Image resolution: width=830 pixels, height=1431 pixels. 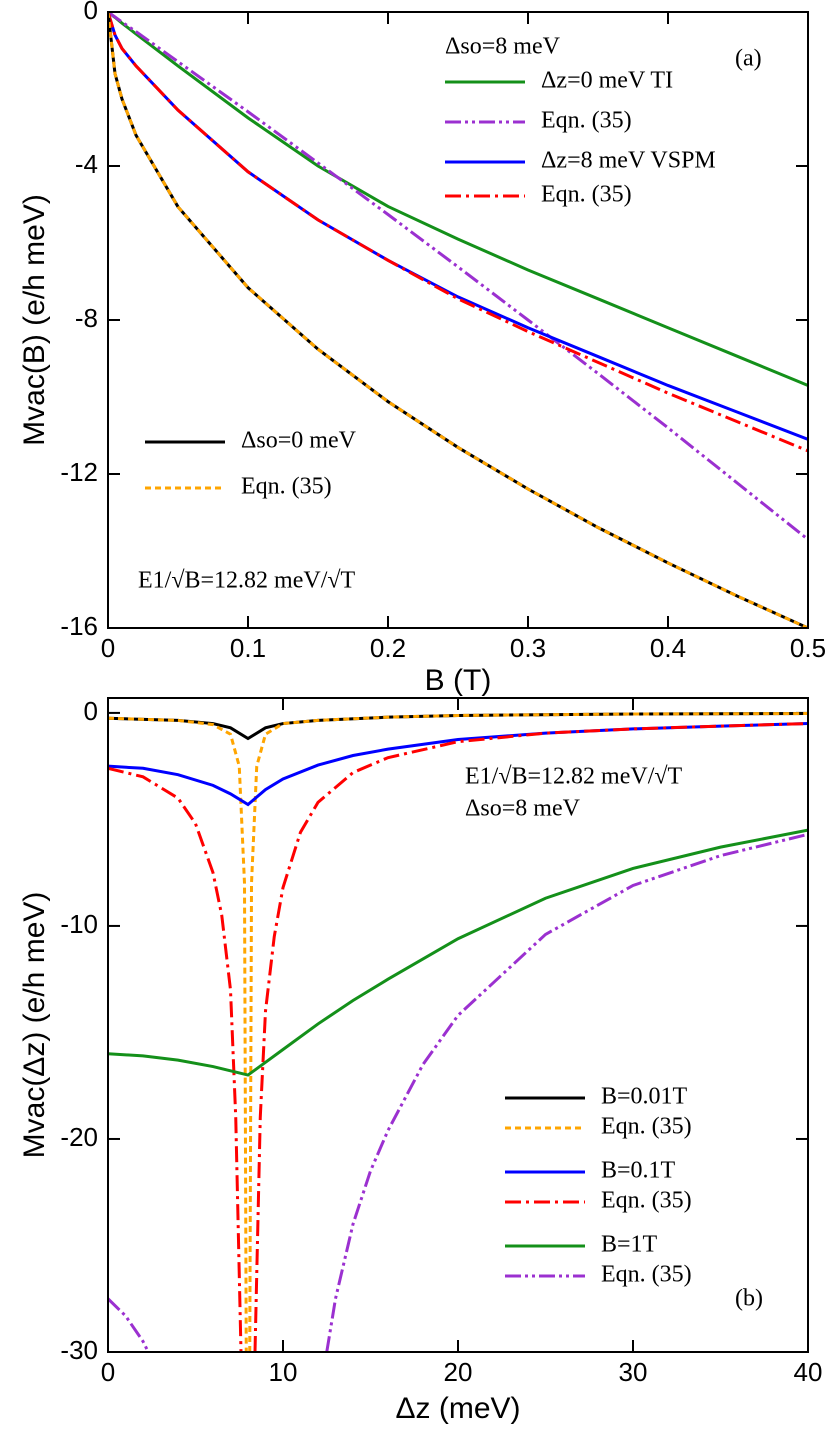 What do you see at coordinates (607, 81) in the screenshot?
I see `legend-label: Δz=0 meV TI` at bounding box center [607, 81].